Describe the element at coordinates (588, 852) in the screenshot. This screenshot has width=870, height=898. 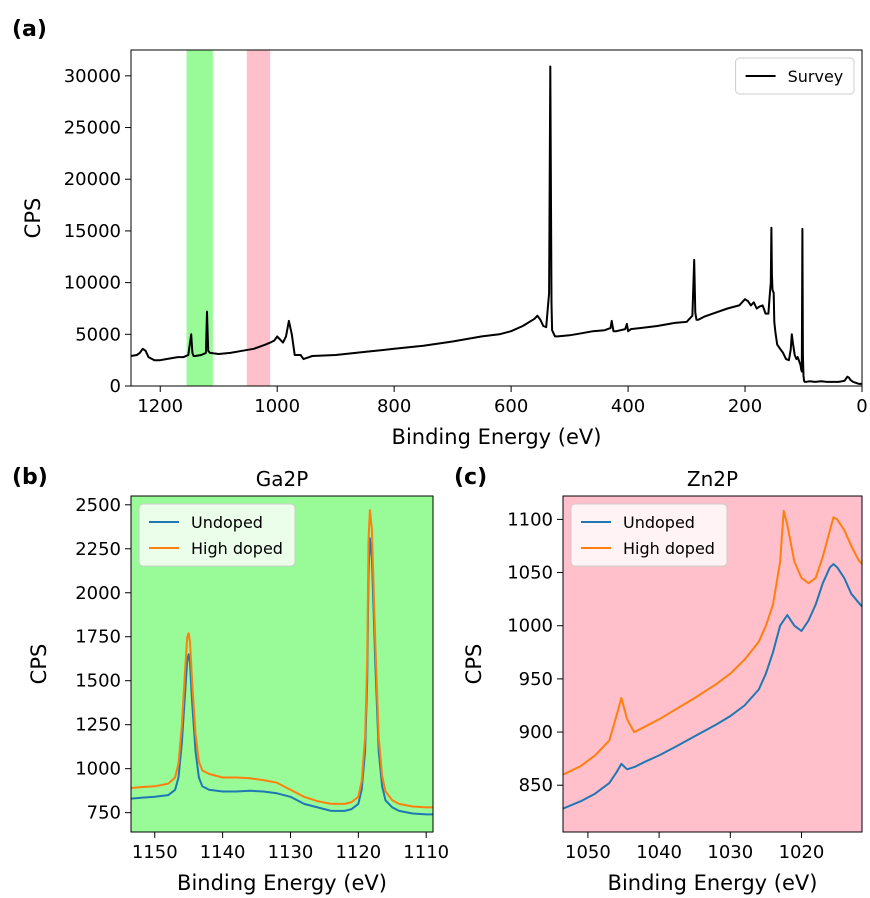
I see `x-tick-label: 1050` at that location.